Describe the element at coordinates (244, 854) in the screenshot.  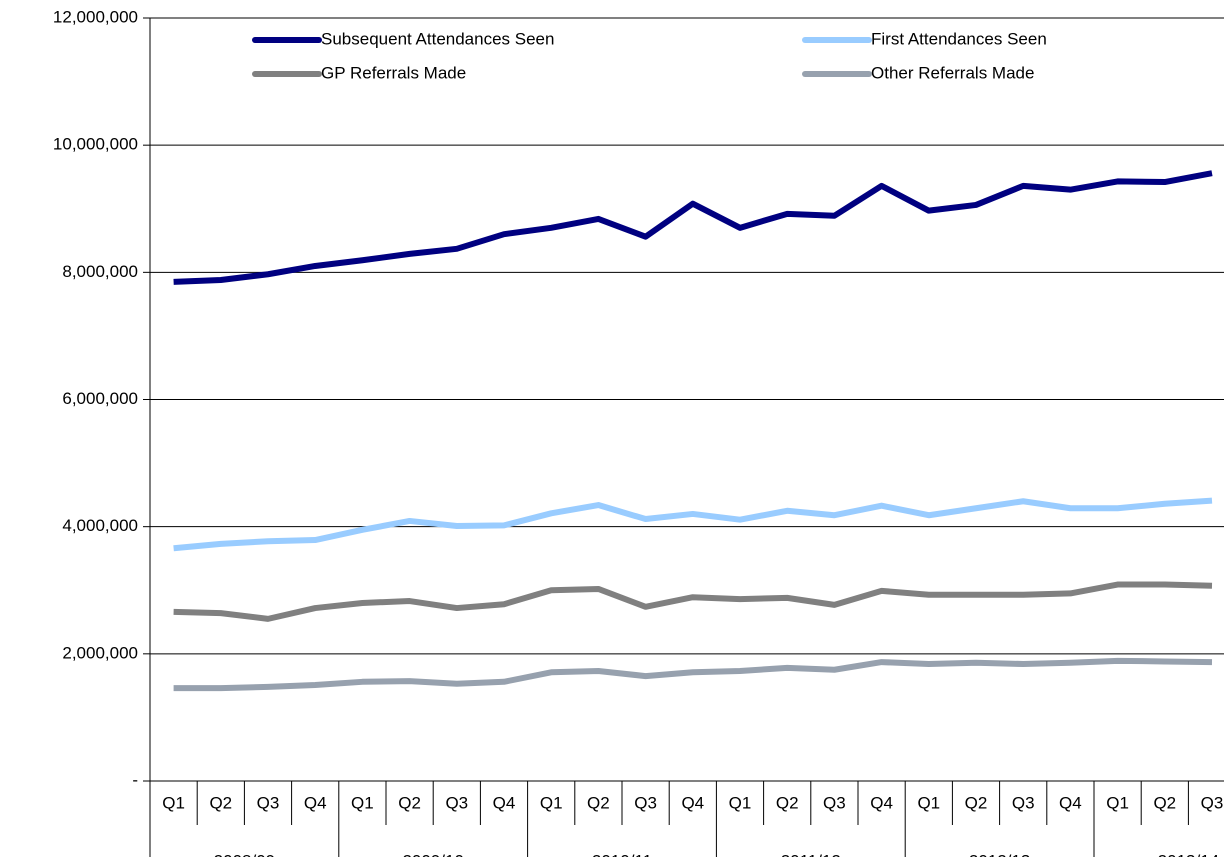
I see `year-label: 2008/09` at that location.